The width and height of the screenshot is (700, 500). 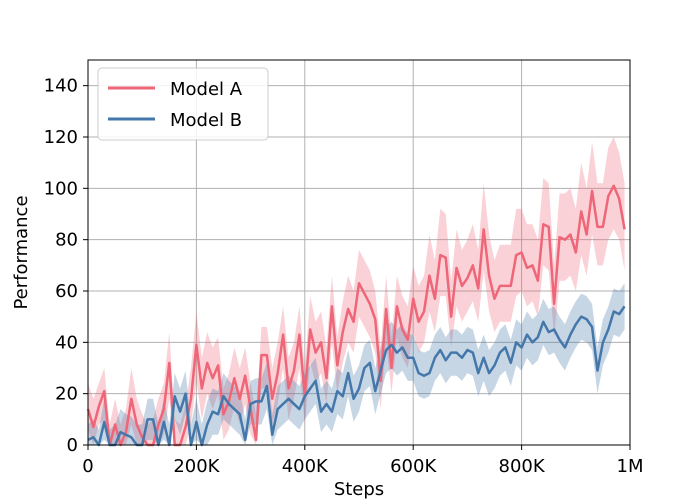 What do you see at coordinates (66, 291) in the screenshot?
I see `y-tick-label: 60` at bounding box center [66, 291].